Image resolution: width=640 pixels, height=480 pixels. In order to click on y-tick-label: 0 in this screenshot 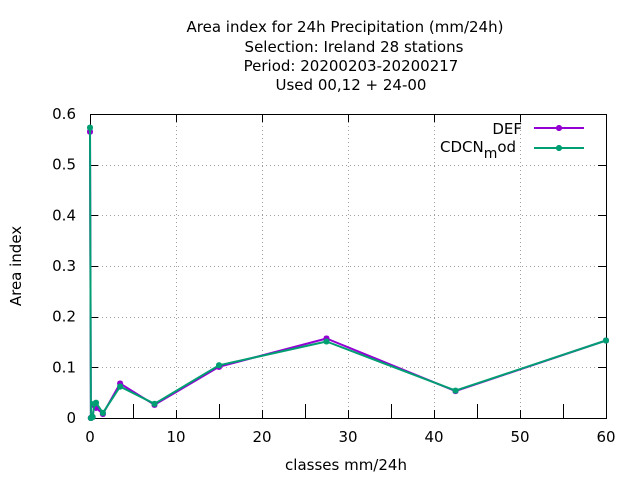, I will do `click(71, 418)`.